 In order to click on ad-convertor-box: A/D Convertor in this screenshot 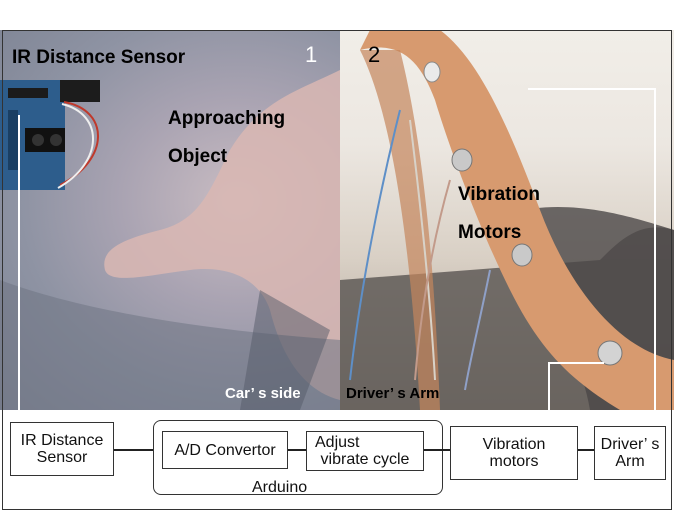, I will do `click(225, 450)`.